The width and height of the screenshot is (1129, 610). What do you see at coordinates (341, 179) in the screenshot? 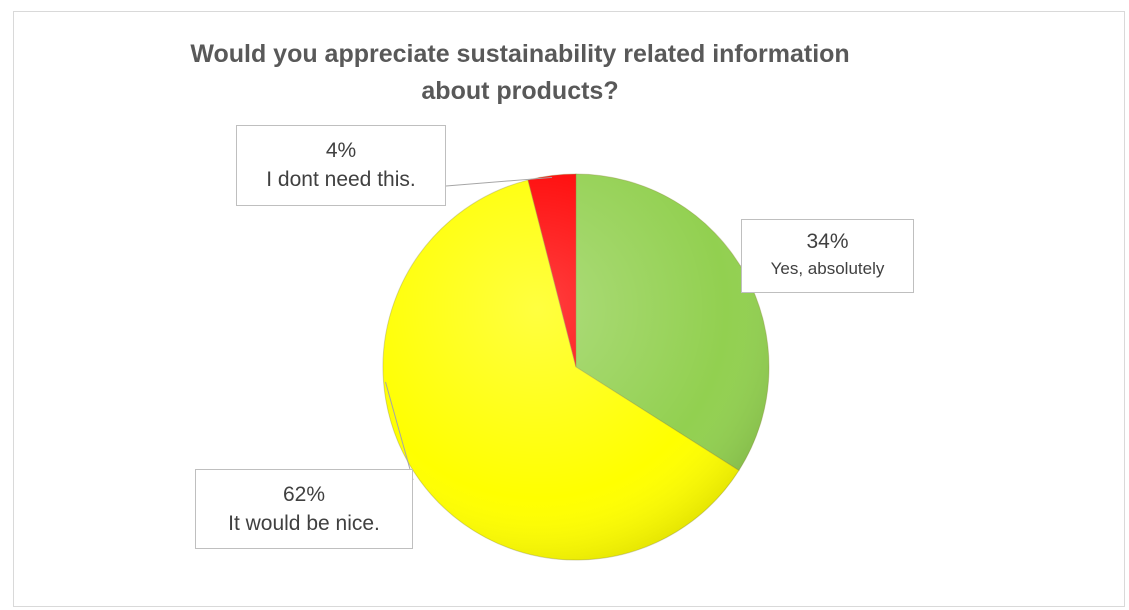
I see `data-label-category: I dont need this.` at bounding box center [341, 179].